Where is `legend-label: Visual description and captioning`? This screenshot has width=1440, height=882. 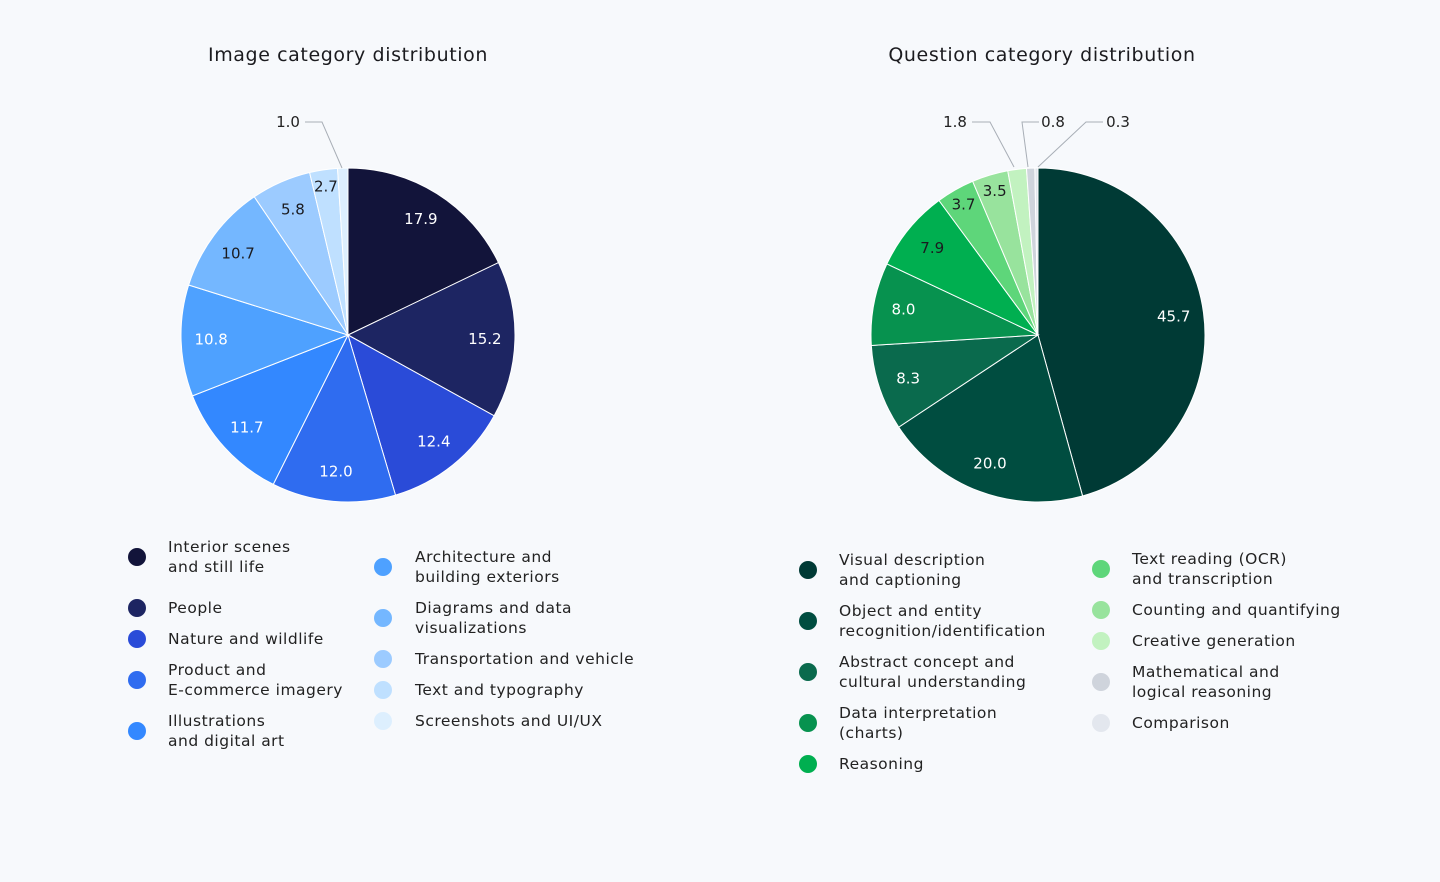 legend-label: Visual description and captioning is located at coordinates (912, 570).